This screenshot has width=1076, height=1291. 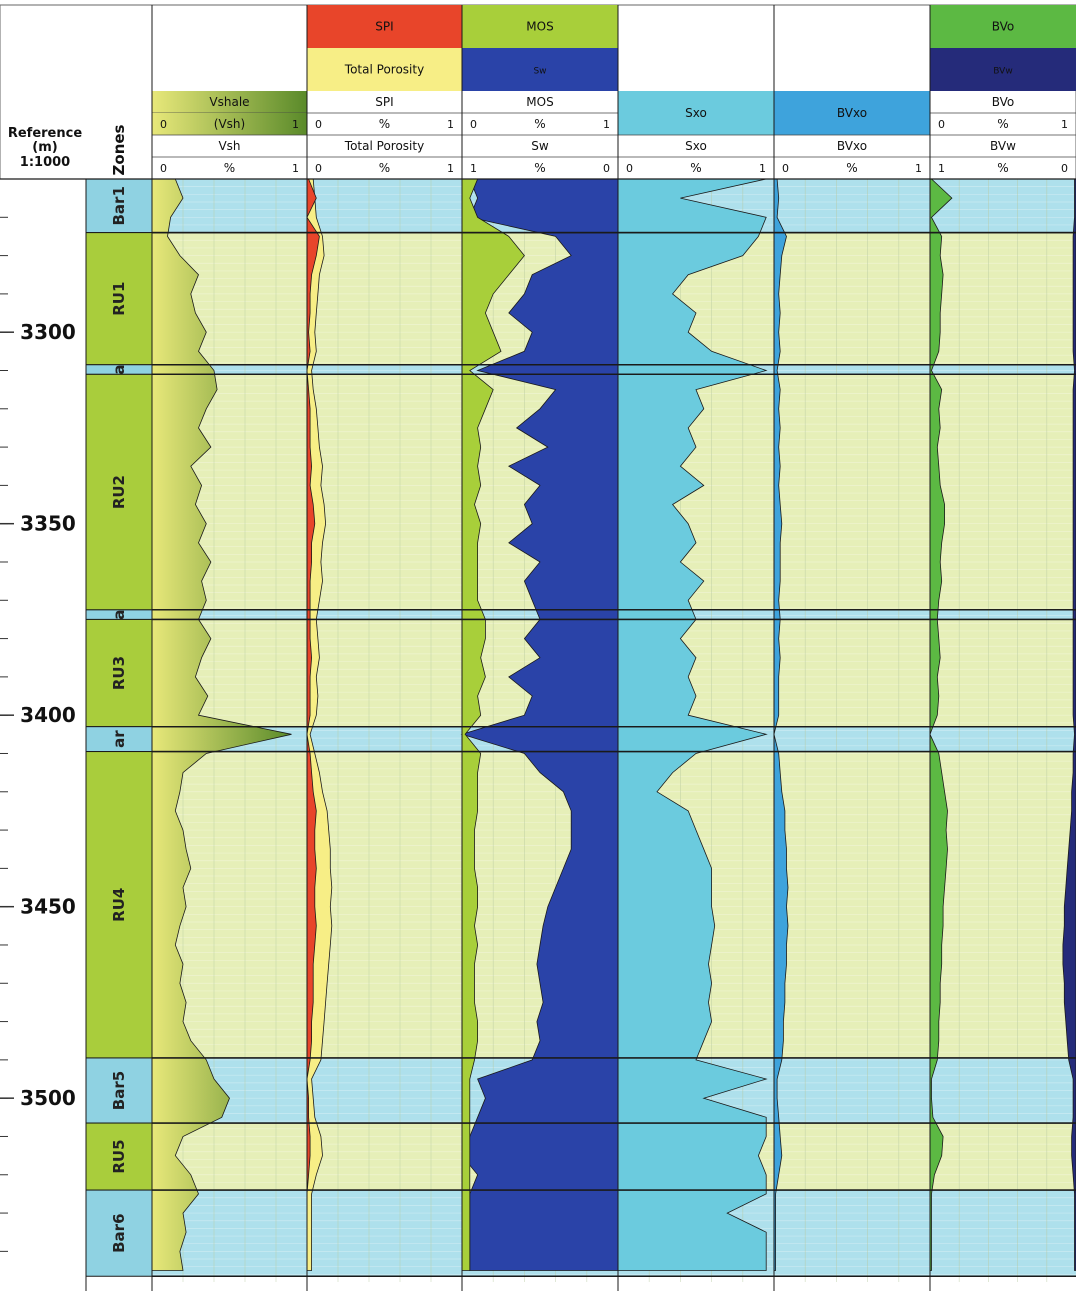 I want to click on track-header-por: SPI Total Porosity SPI% 0 1 Total Porosity% 0 1, so click(x=384, y=648).